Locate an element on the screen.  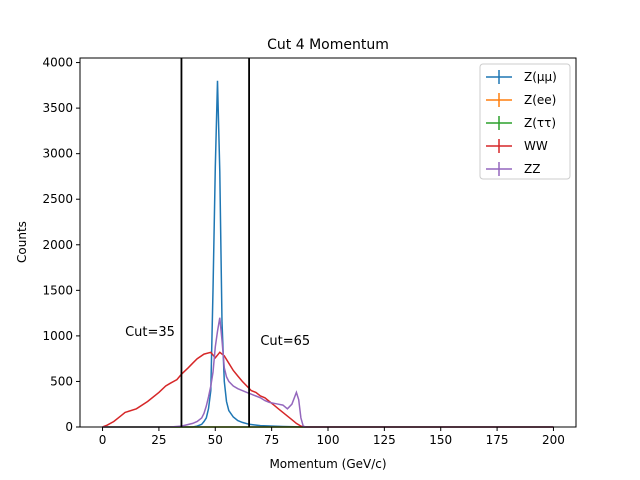
x-tick-label-4: 100 is located at coordinates (328, 440).